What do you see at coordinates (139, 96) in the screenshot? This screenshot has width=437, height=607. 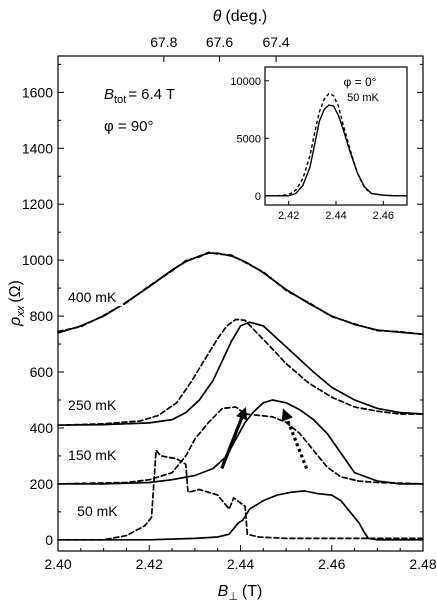 I see `btot-annotation: Btot = 6.4 T` at bounding box center [139, 96].